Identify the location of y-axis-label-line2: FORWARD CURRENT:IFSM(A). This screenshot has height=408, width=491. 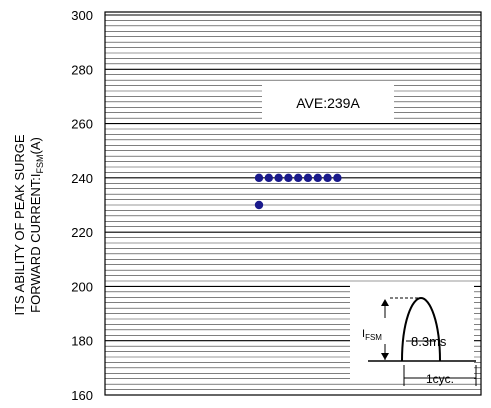
(36, 225).